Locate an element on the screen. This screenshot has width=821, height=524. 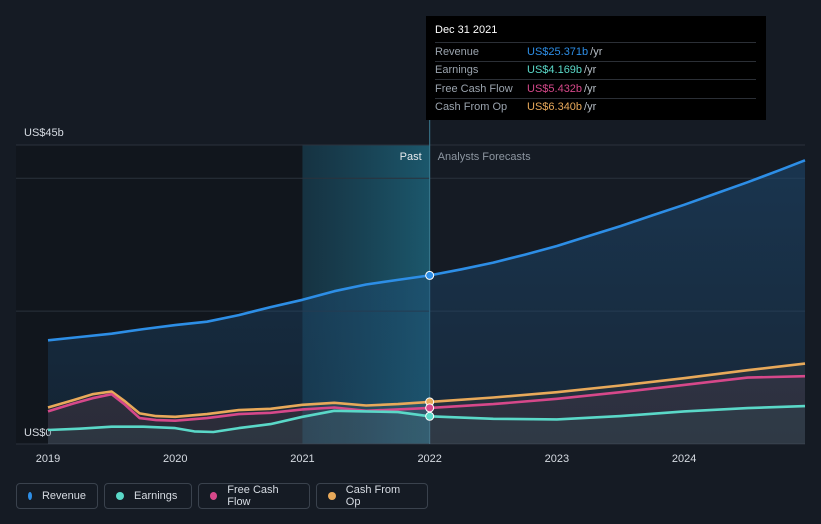
legend-item-fcf: Free Cash Flow is located at coordinates (254, 496).